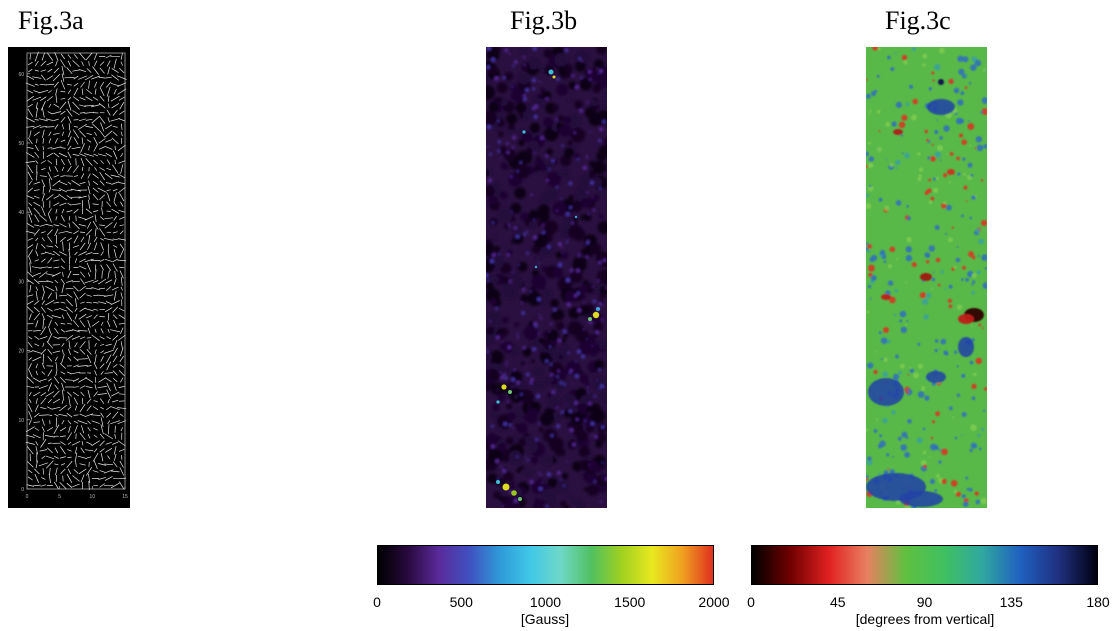 Image resolution: width=1116 pixels, height=631 pixels. Describe the element at coordinates (630, 602) in the screenshot. I see `field-strength-tick-label: 1500` at that location.